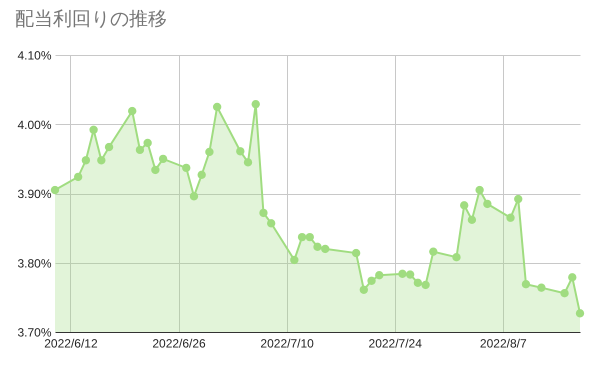 Image resolution: width=596 pixels, height=368 pixels. Describe the element at coordinates (71, 343) in the screenshot. I see `x-tick-label: 2022/6/12` at that location.